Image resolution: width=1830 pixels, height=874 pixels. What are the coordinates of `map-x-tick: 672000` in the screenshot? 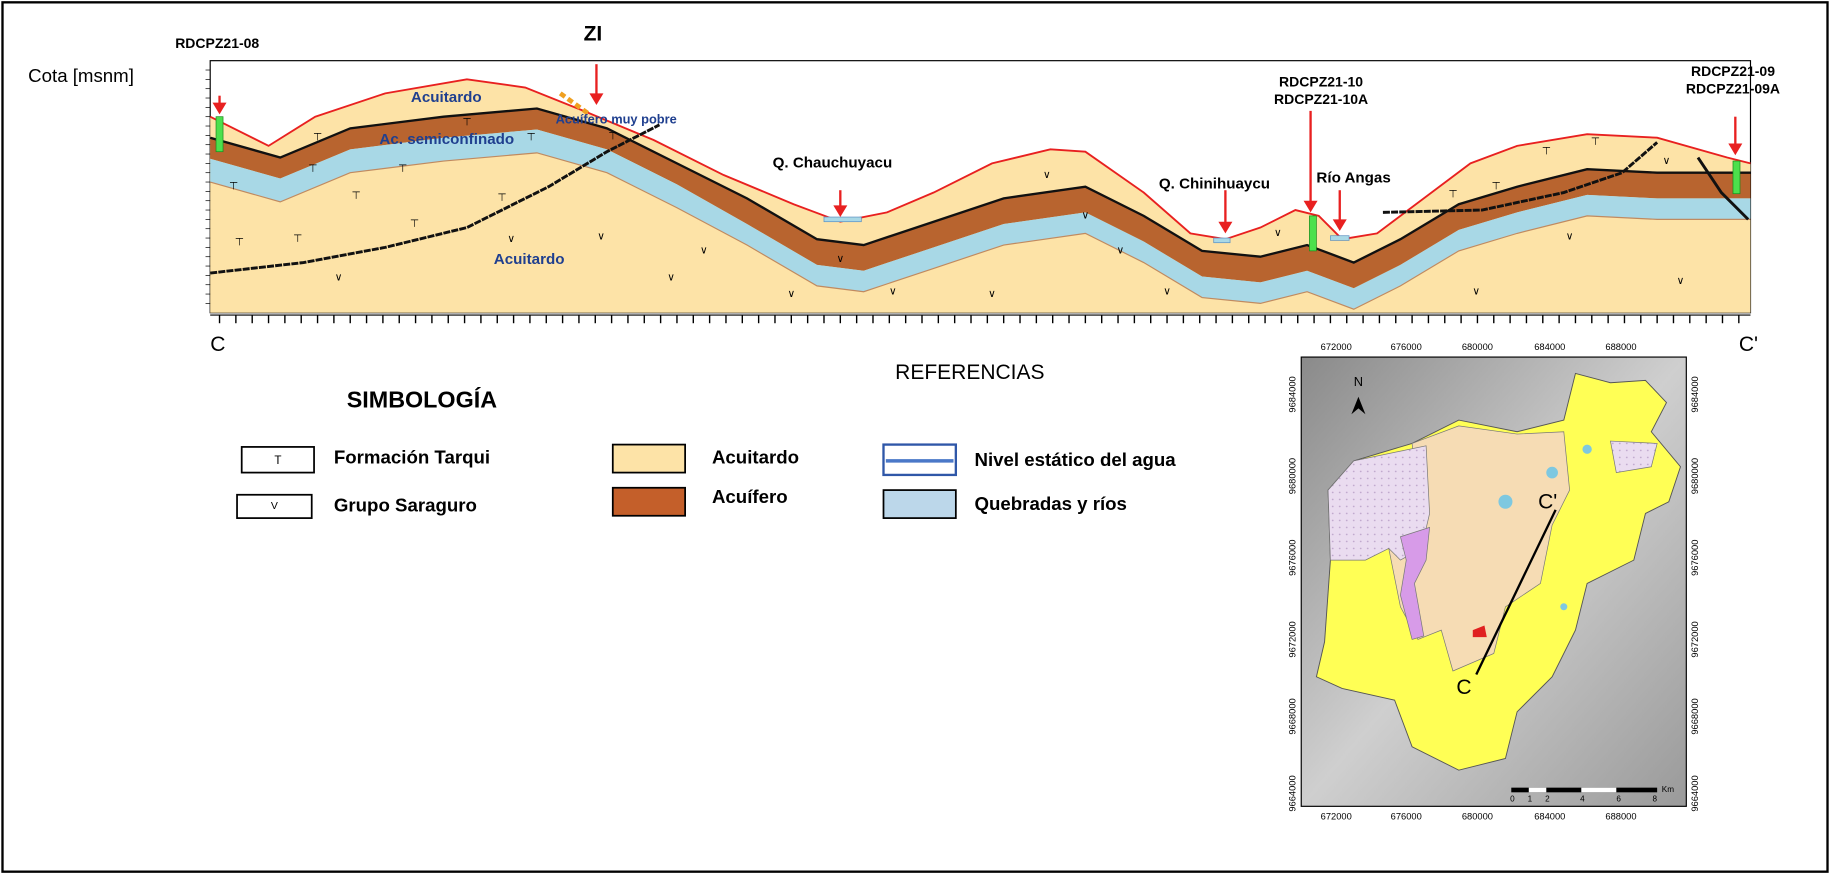 It's located at (1336, 816).